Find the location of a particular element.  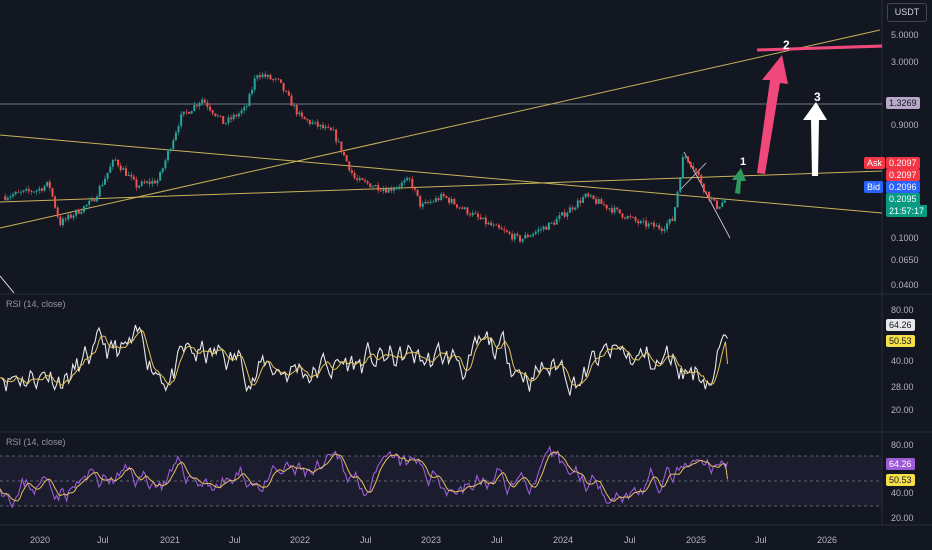

falling-trendline is located at coordinates (441, 174).